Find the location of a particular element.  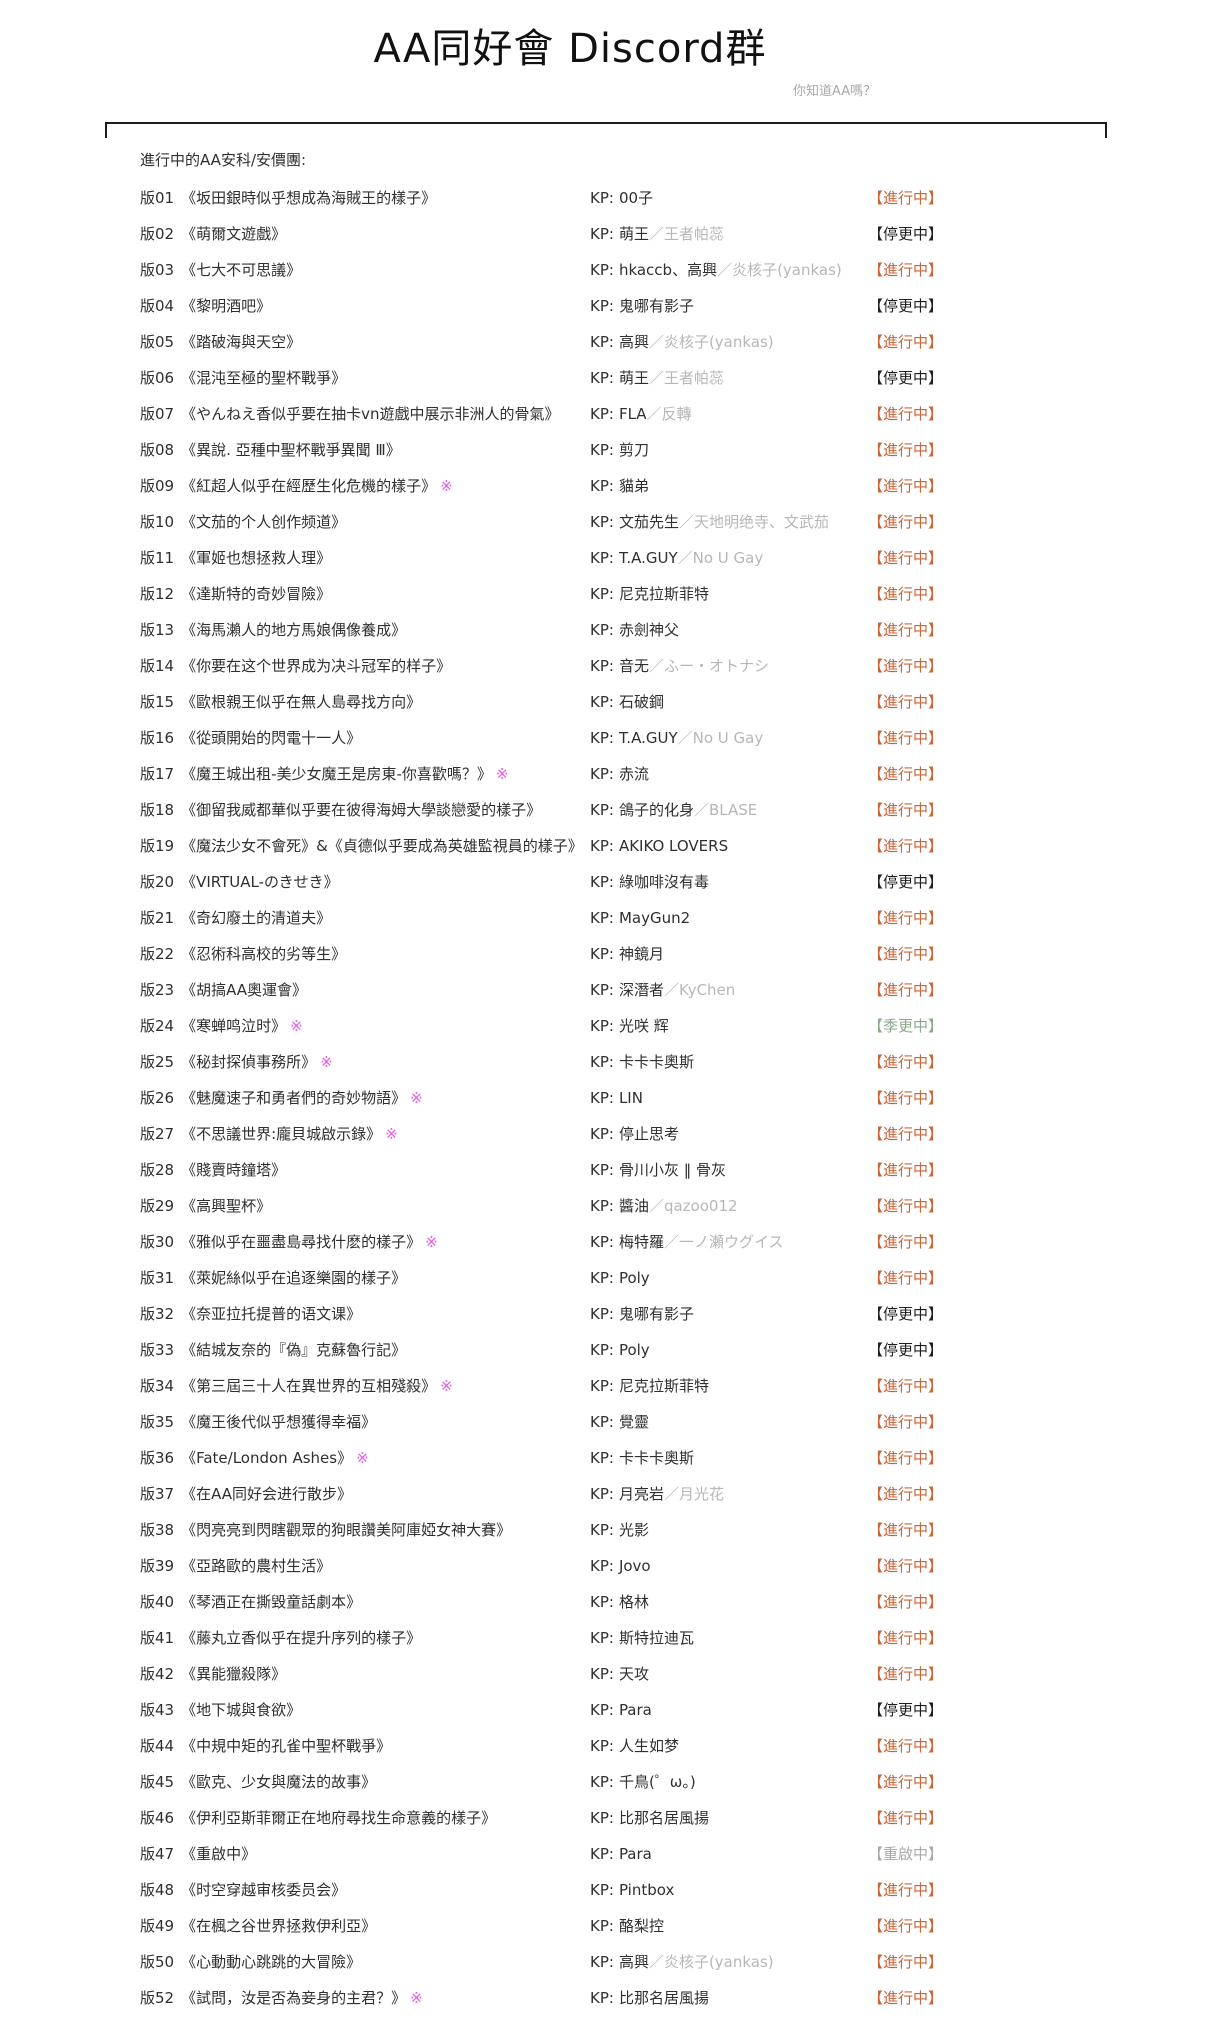

thread-title: 《異說. 亞種中聖杯戰爭異聞 Ⅲ》 is located at coordinates (291, 450).